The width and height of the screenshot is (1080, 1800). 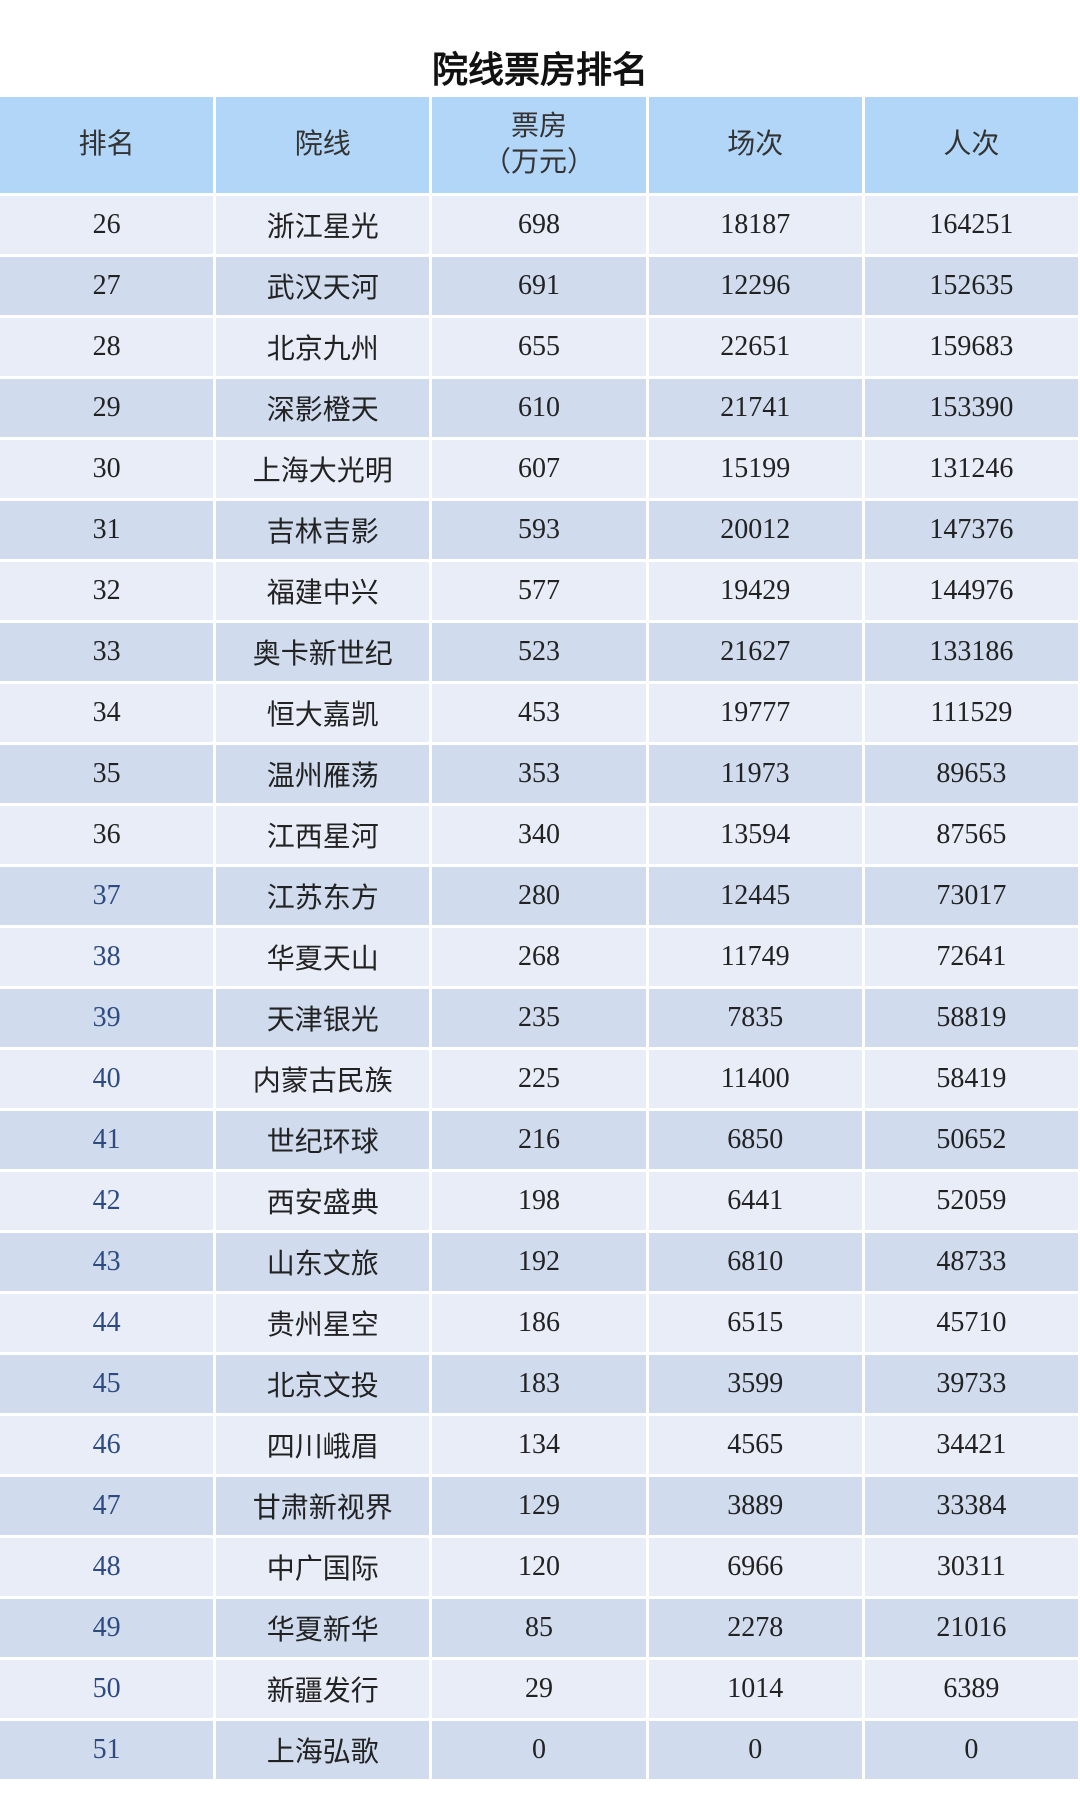 I want to click on box-office-cell: 607, so click(x=539, y=469).